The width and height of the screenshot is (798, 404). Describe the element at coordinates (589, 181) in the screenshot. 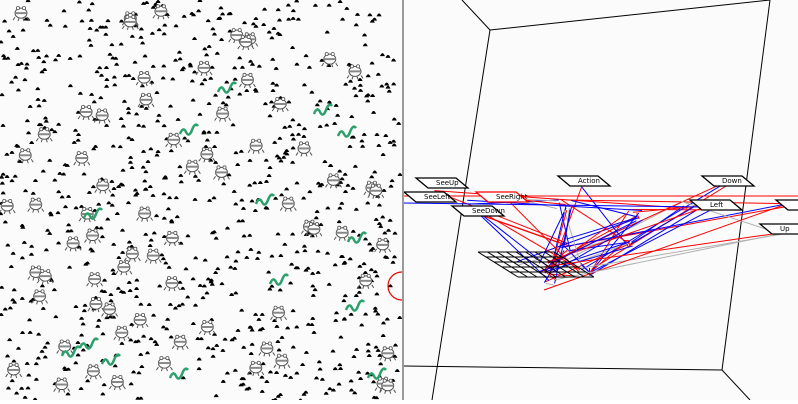

I see `node-label: Action` at that location.